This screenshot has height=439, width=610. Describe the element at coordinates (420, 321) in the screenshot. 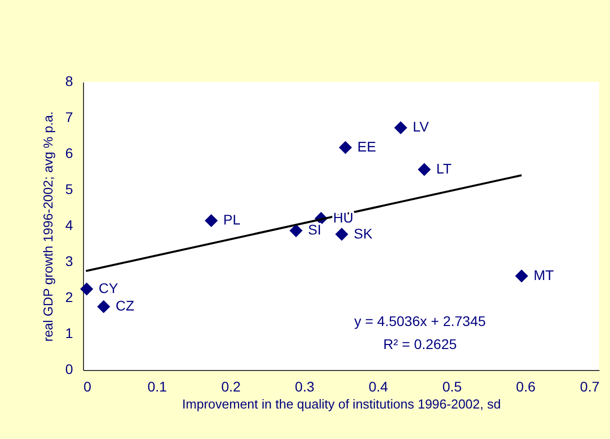

I see `annotation: y = 4.5036x + 2.7345` at that location.